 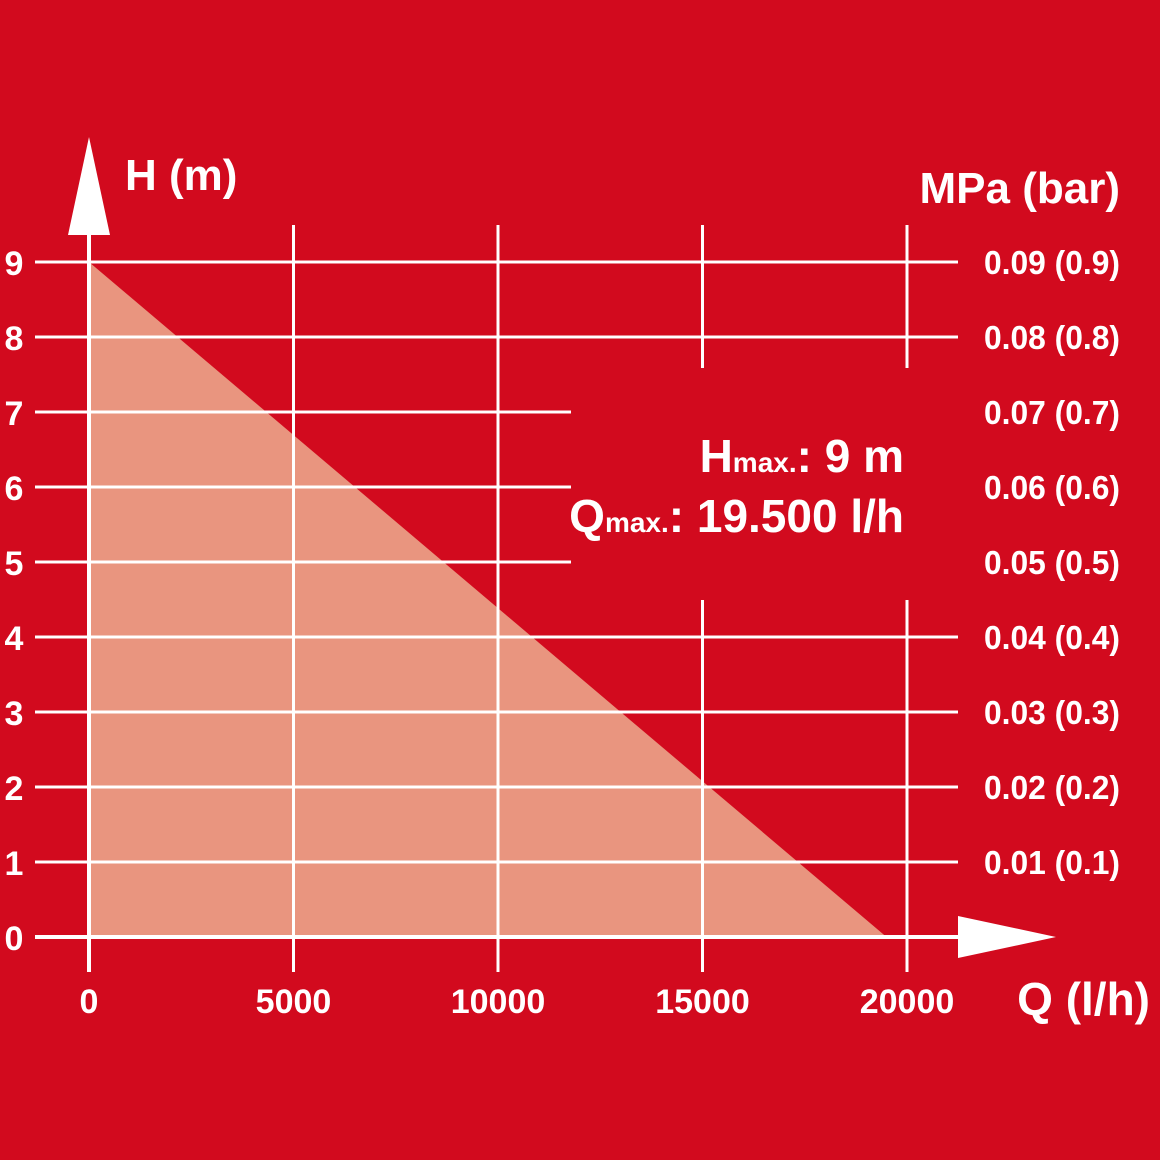 I want to click on y2-tick-label: 0.08 (0.8), so click(x=1052, y=337).